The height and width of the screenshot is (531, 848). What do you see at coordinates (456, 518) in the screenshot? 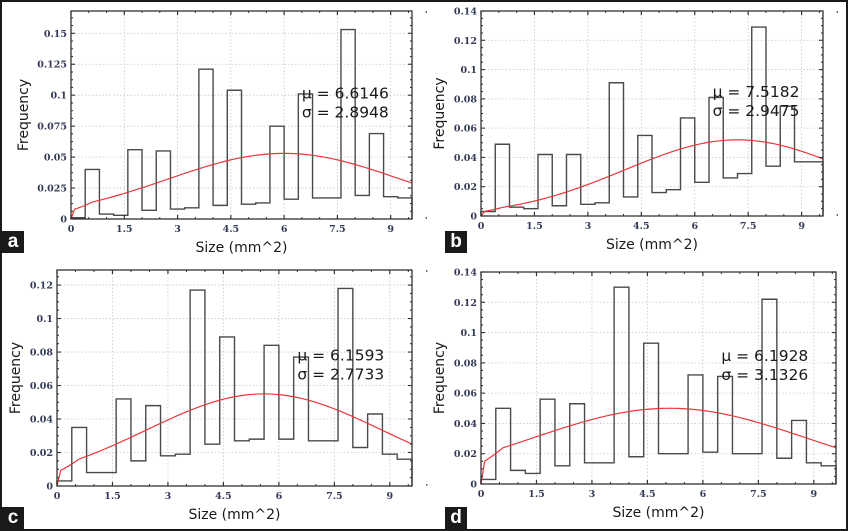
I see `panel-label-d: d` at bounding box center [456, 518].